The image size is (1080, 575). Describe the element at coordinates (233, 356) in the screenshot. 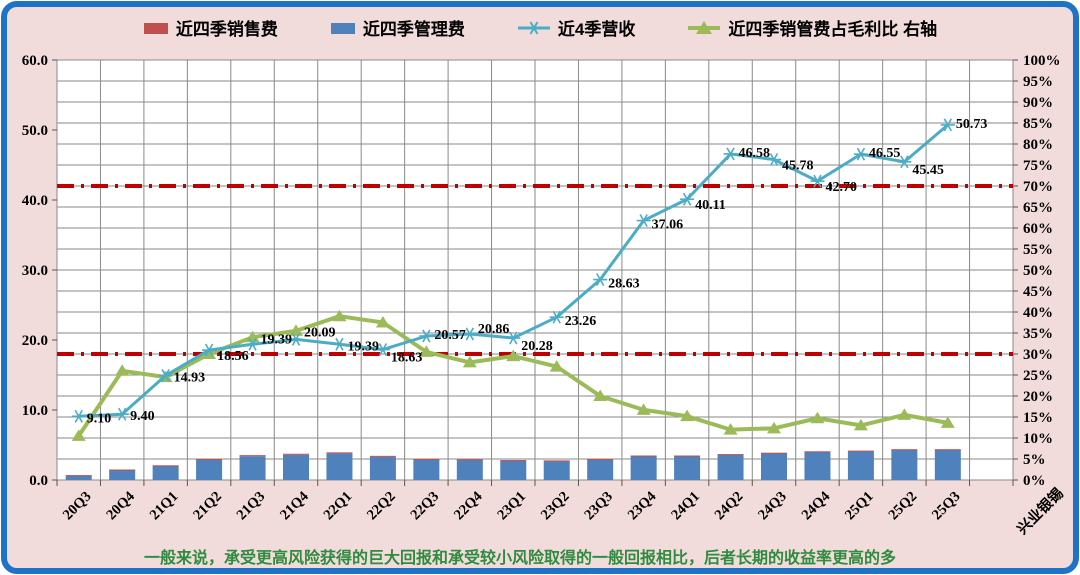

I see `revenue-data-label: 18.56` at that location.